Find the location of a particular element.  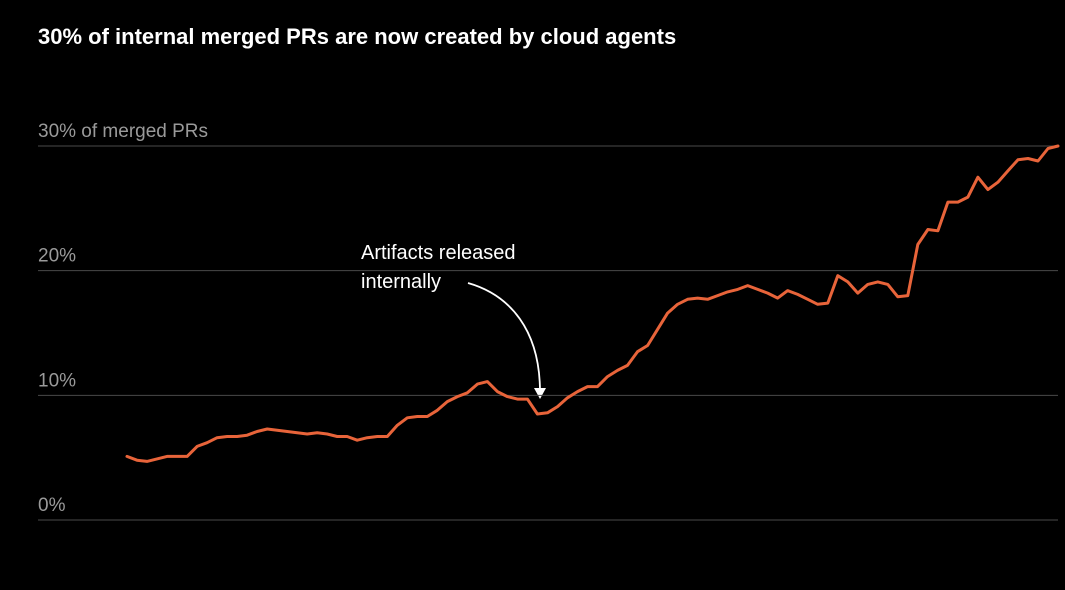

y-tick-label: 30% of merged PRs is located at coordinates (123, 131).